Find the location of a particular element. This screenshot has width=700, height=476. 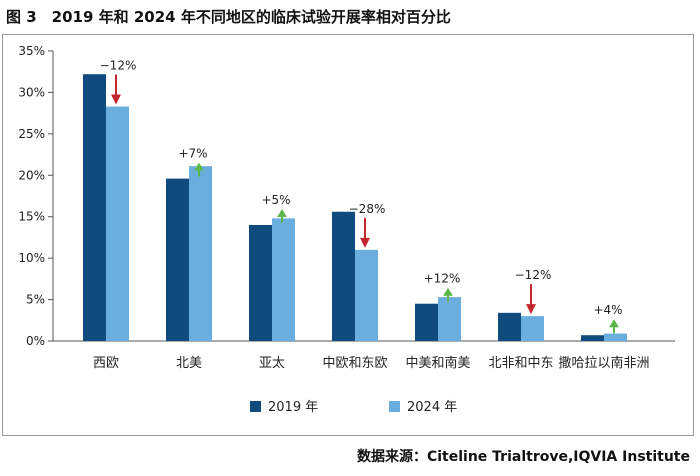

y-tick-label: 0% is located at coordinates (35, 341).